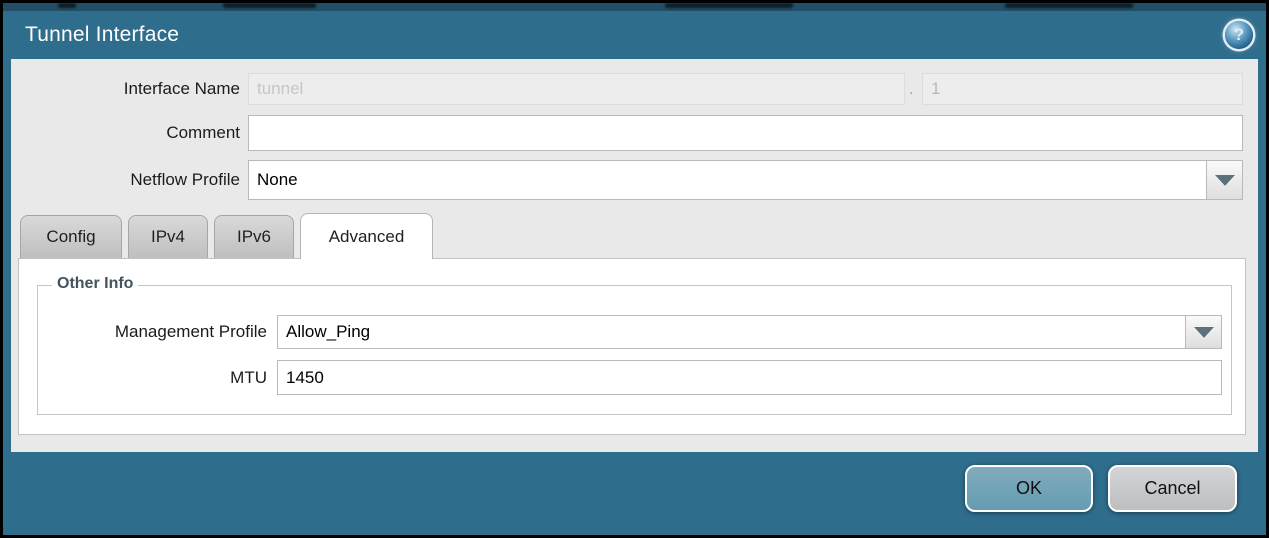 This screenshot has width=1269, height=538. I want to click on mtu-label: MTU, so click(248, 377).